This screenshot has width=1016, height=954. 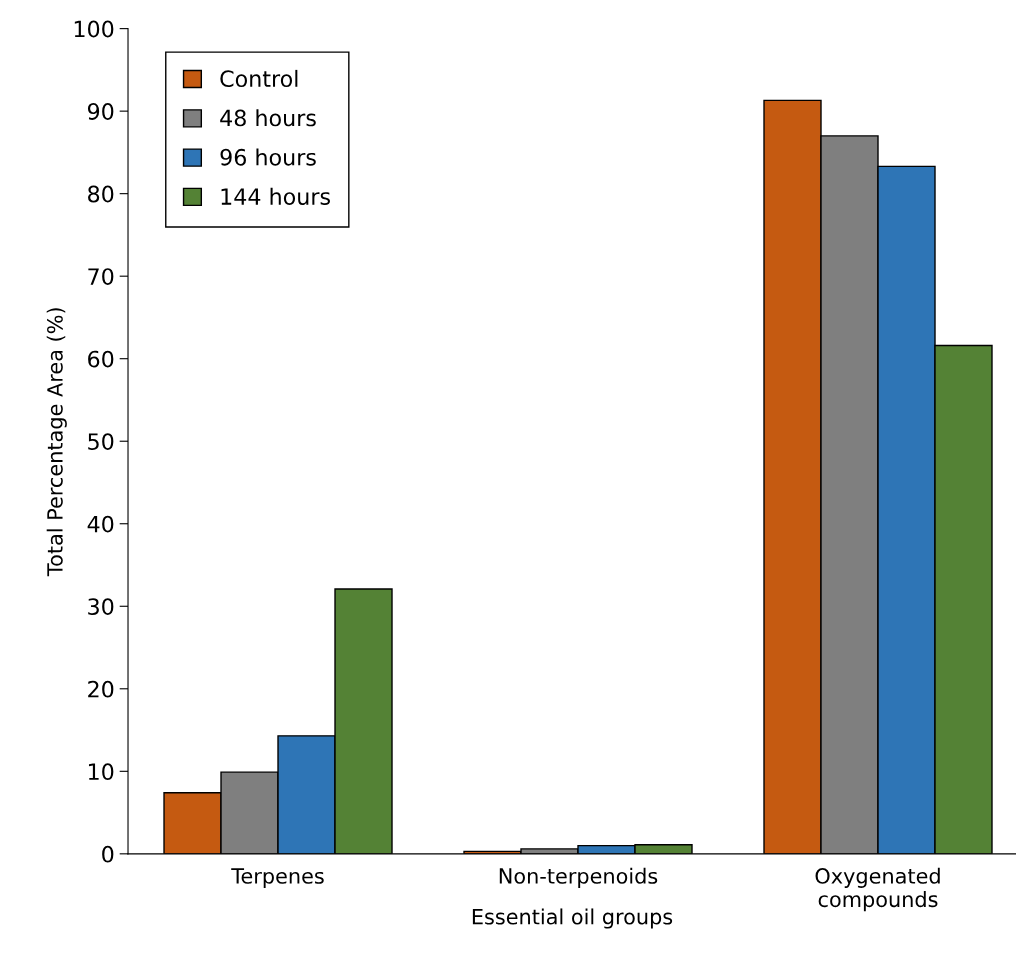 What do you see at coordinates (259, 78) in the screenshot?
I see `legend-label: Control` at bounding box center [259, 78].